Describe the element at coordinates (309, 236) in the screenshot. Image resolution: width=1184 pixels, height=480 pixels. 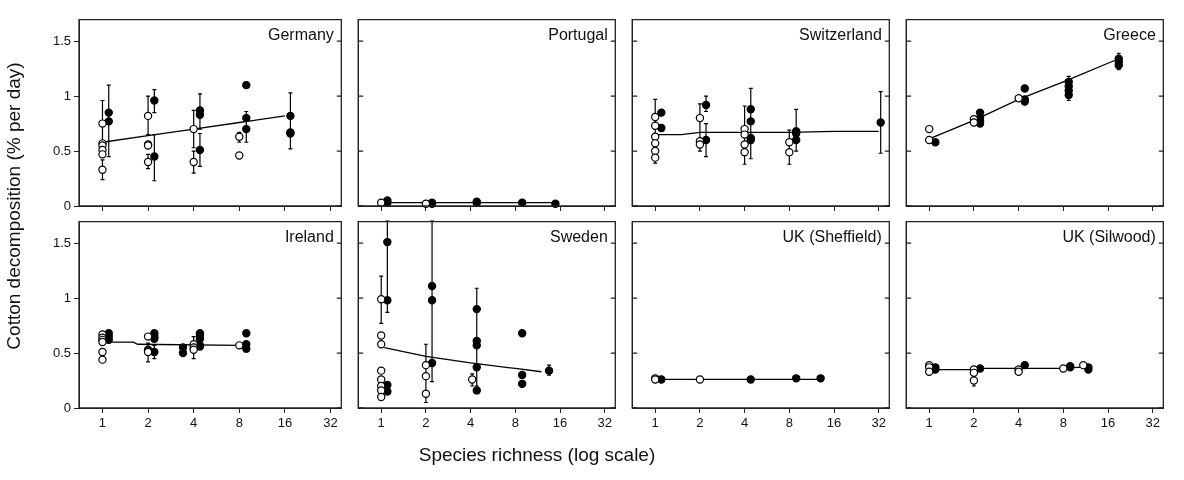
I see `chart-title: Ireland` at that location.